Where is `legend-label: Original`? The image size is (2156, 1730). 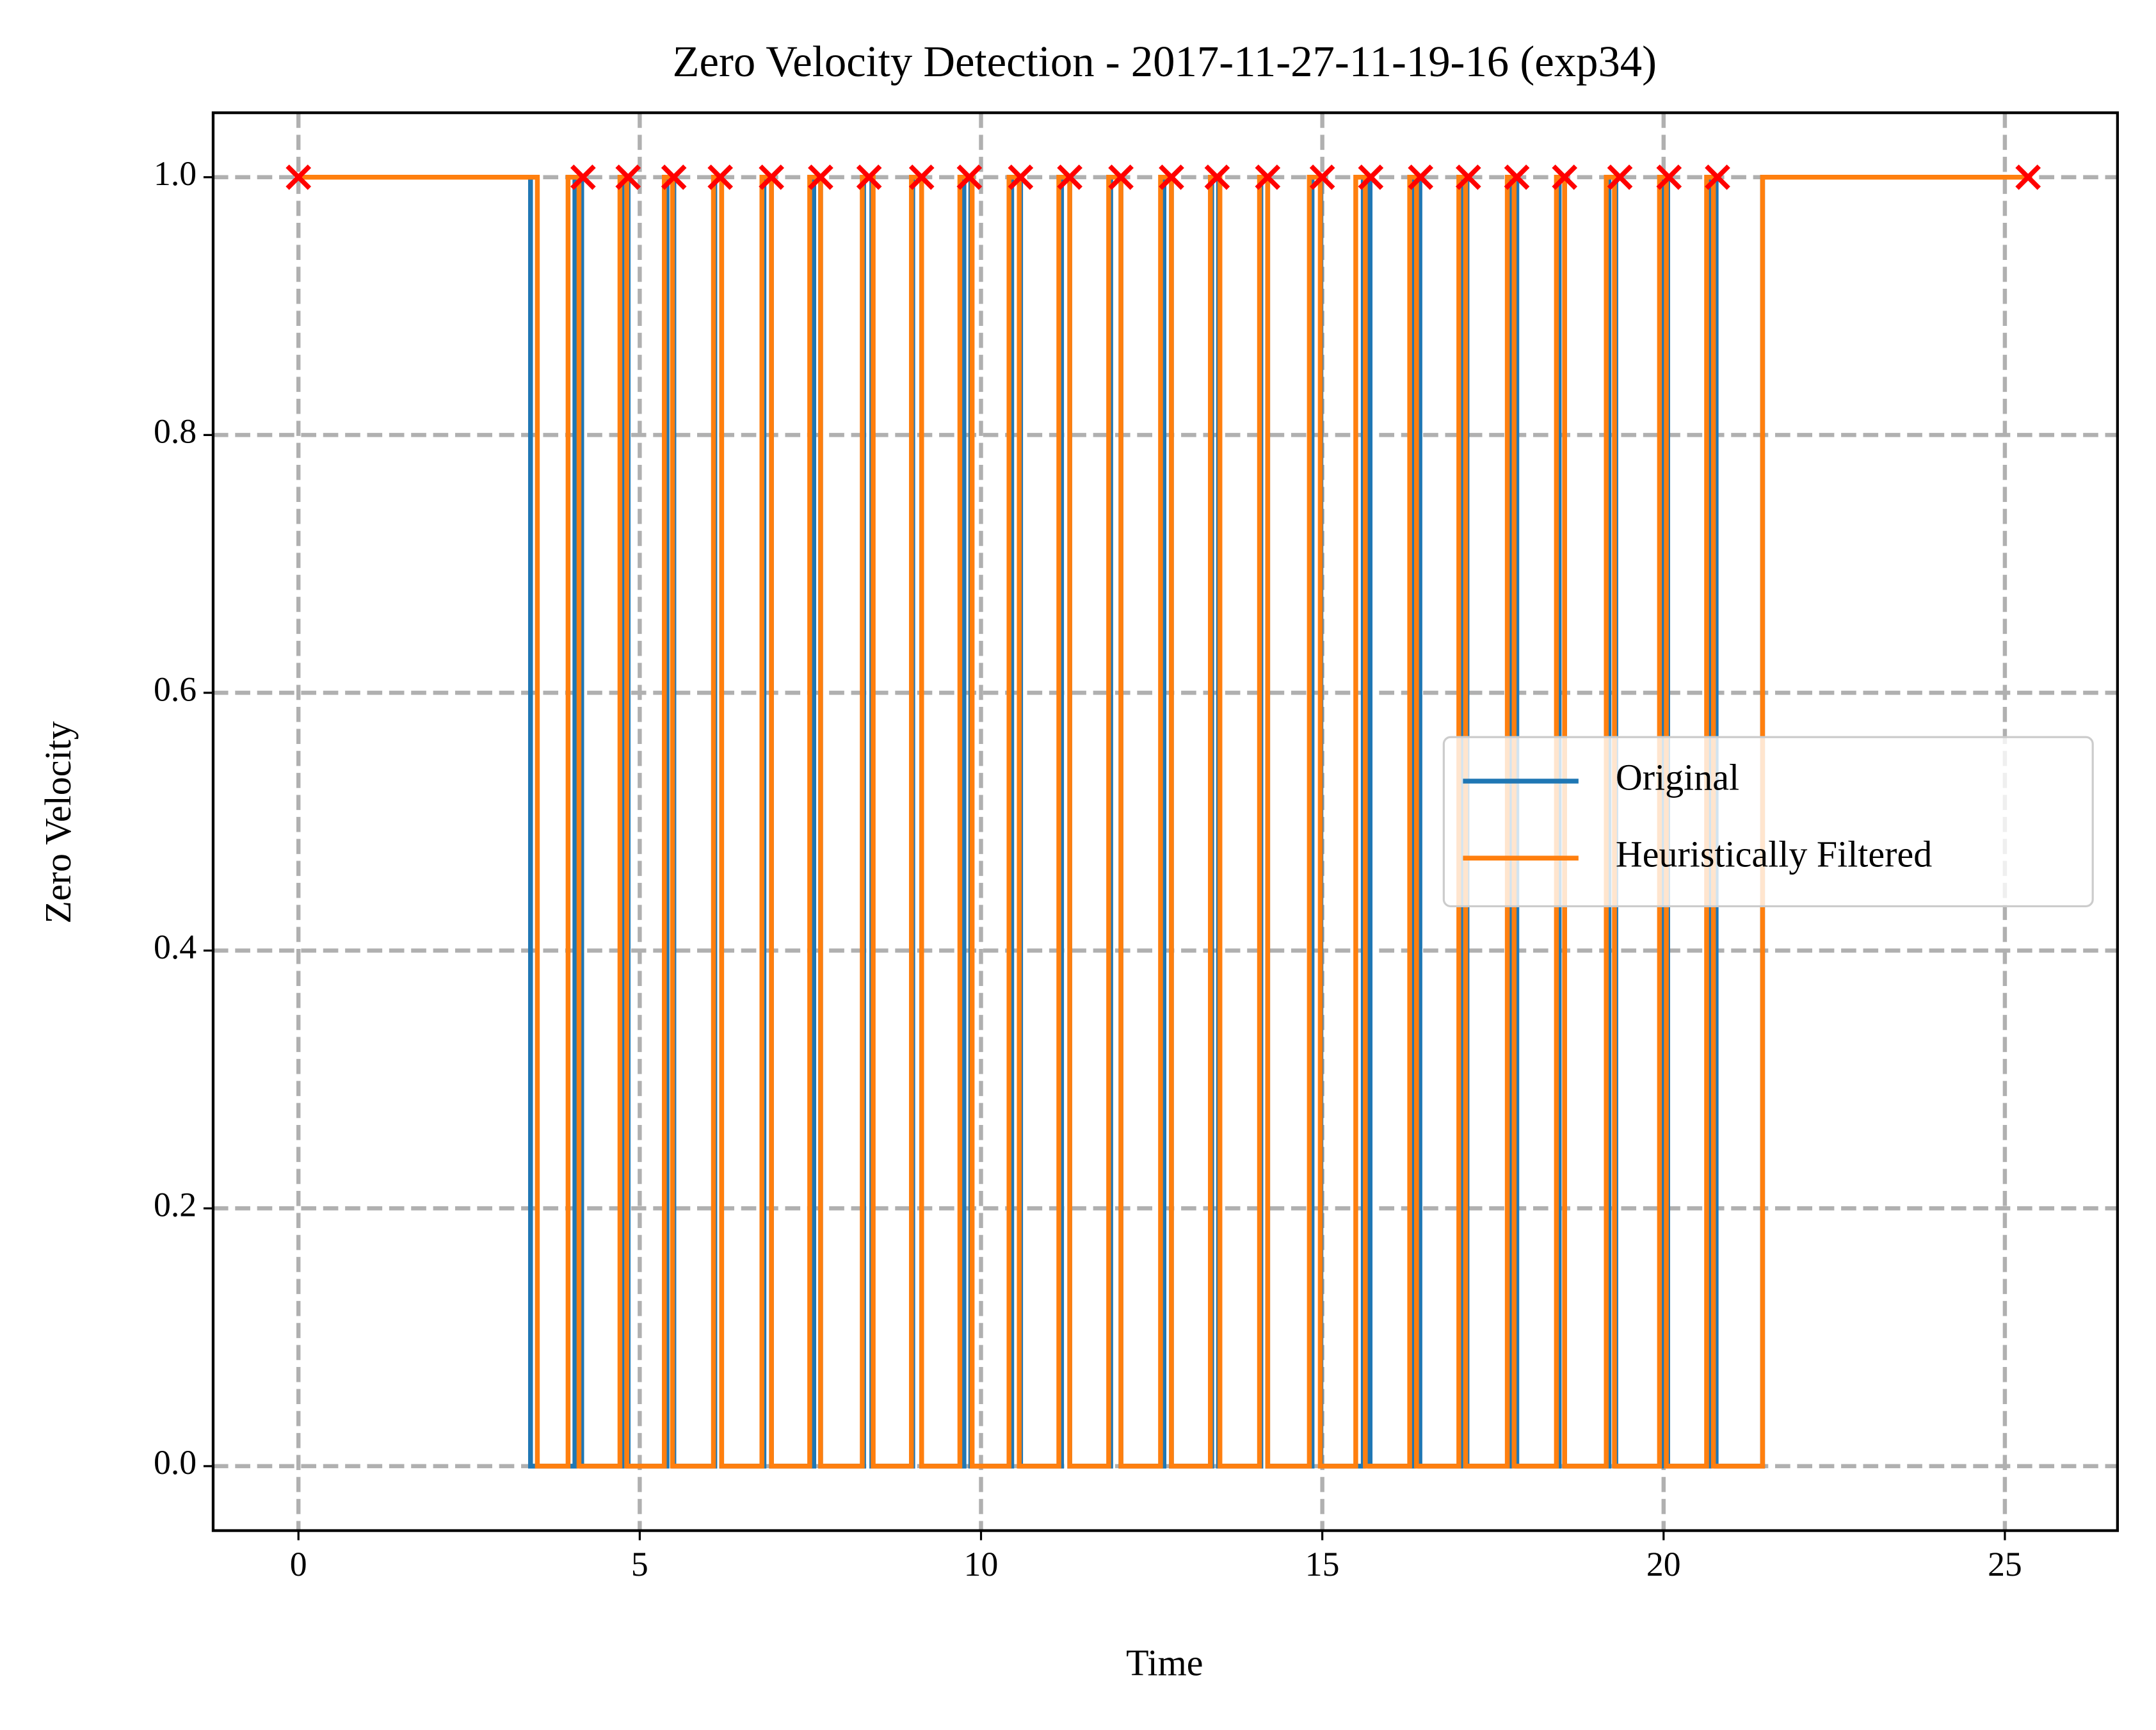 legend-label: Original is located at coordinates (1677, 777).